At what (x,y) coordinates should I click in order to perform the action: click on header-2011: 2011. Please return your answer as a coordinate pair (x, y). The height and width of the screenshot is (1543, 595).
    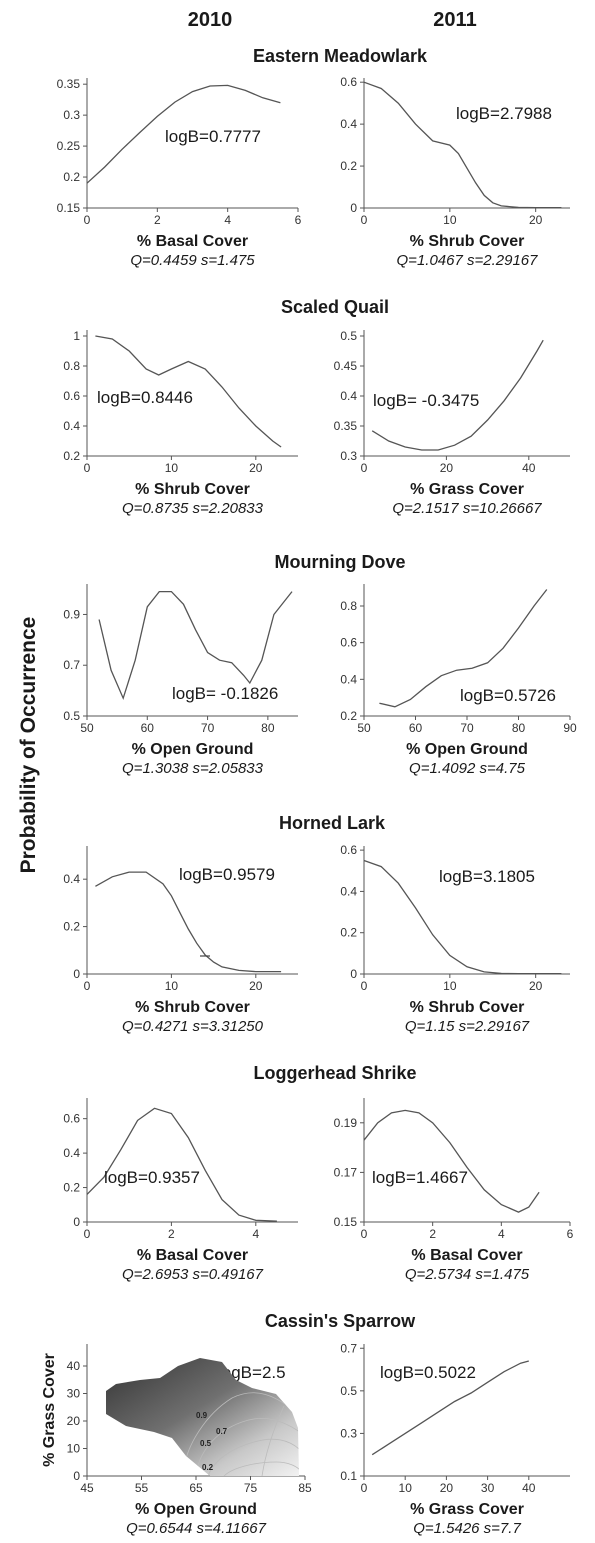
    Looking at the image, I should click on (454, 20).